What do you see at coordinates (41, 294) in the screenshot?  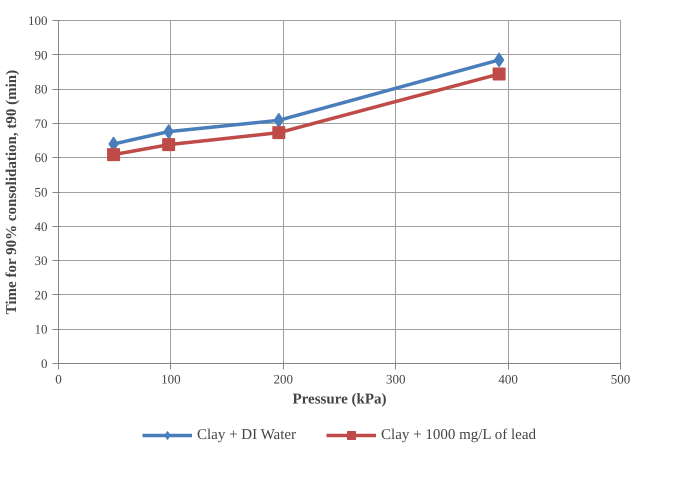 I see `y-tick-label: 20` at bounding box center [41, 294].